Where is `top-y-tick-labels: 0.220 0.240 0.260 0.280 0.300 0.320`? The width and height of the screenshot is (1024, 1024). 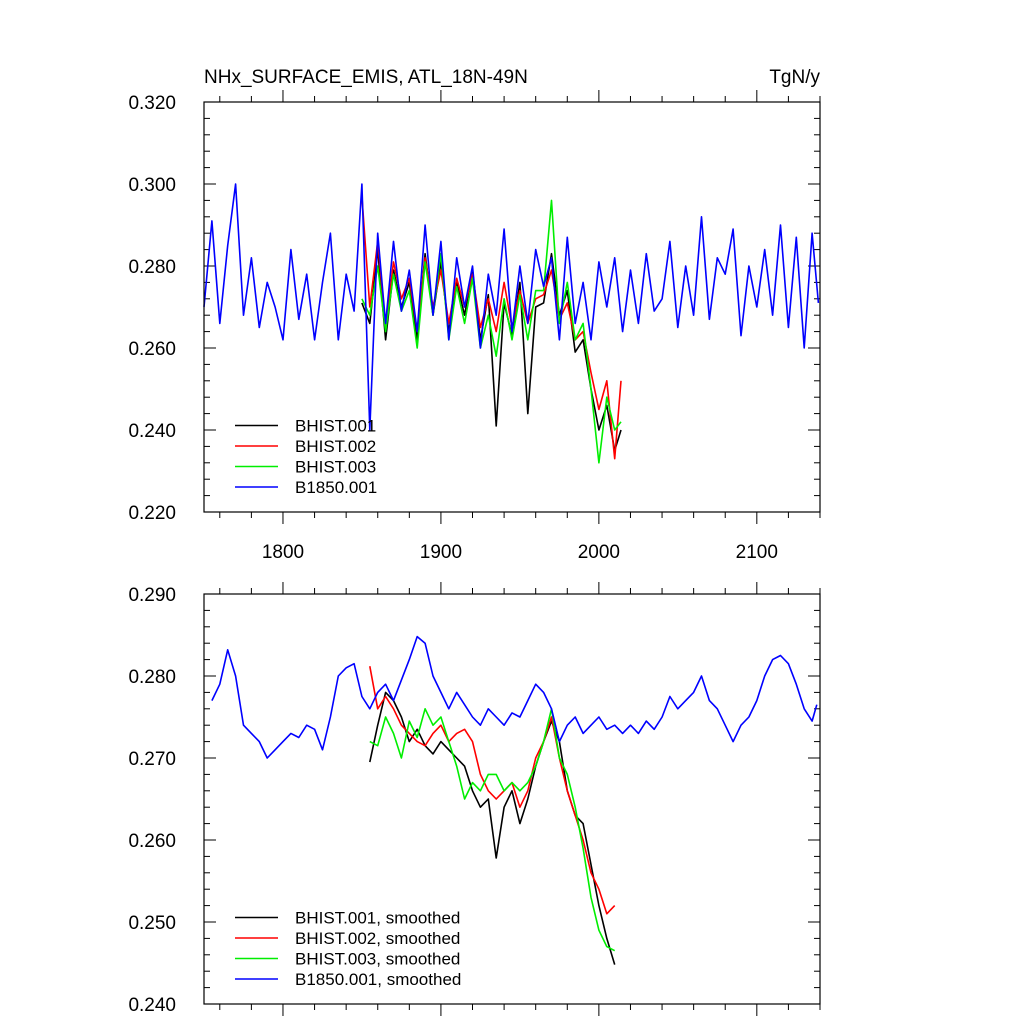
top-y-tick-labels: 0.220 0.240 0.260 0.280 0.300 0.320 is located at coordinates (152, 308).